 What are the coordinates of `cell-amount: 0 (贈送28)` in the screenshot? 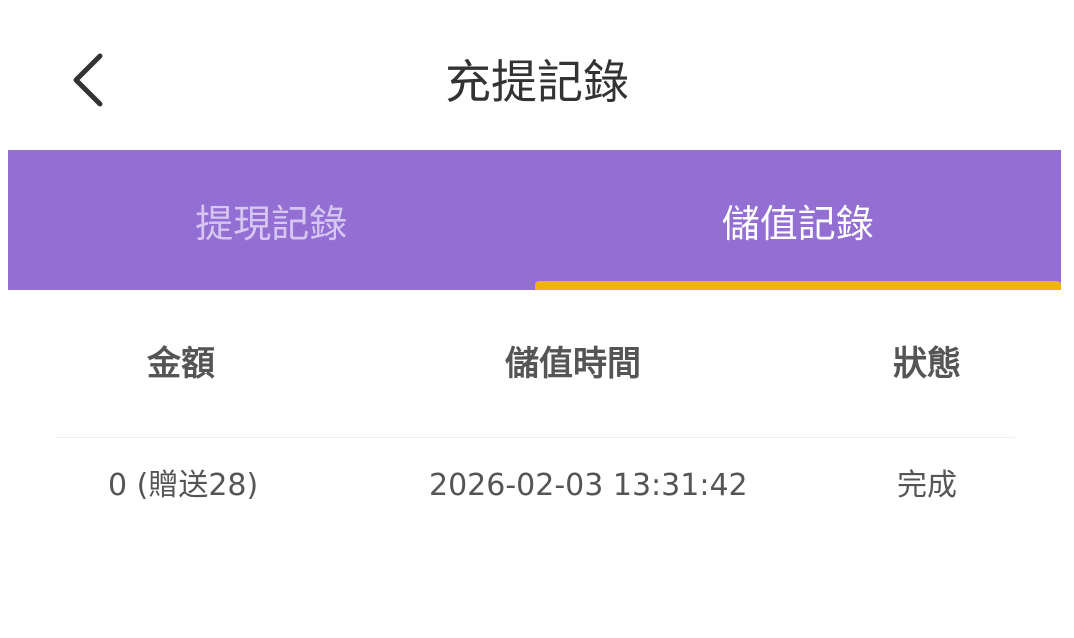 It's located at (183, 485).